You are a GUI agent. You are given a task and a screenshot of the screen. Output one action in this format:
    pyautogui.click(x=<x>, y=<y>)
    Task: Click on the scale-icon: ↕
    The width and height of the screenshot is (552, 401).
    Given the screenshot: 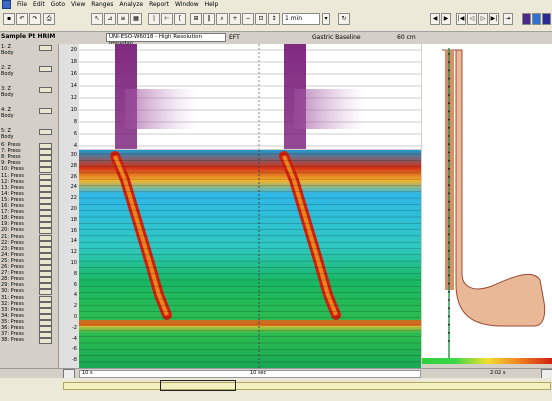 What is the action you would take?
    pyautogui.click(x=274, y=19)
    